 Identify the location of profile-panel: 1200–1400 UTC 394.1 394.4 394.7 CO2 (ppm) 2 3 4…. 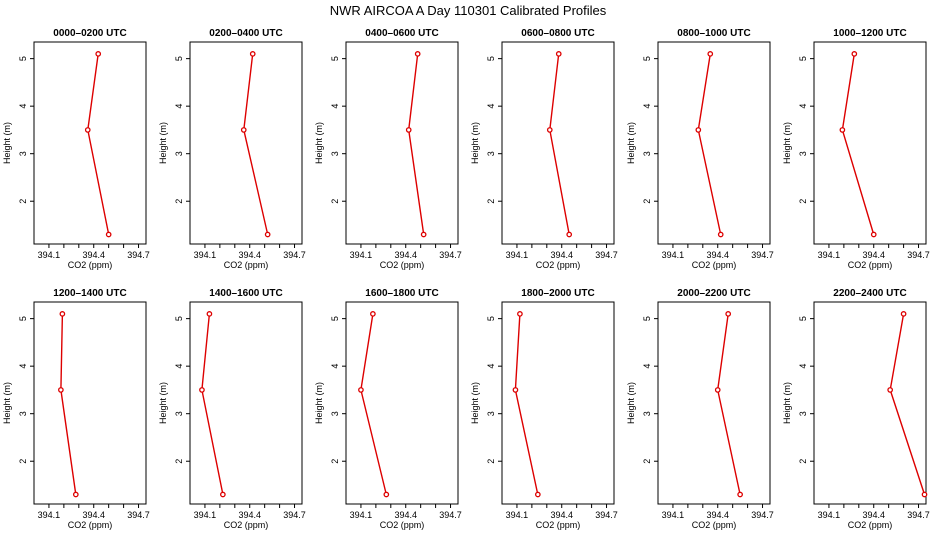
(76, 409).